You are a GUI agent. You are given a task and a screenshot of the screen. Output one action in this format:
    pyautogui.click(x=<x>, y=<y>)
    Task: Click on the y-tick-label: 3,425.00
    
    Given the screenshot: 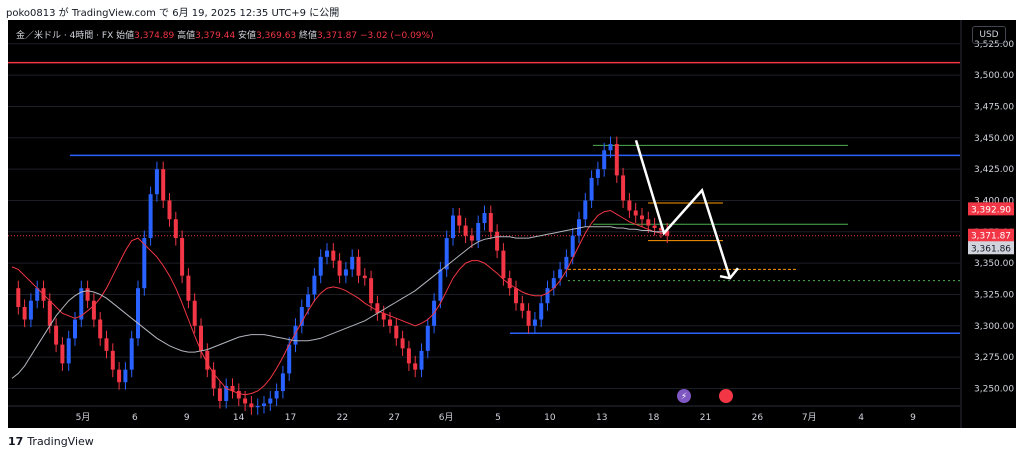 What is the action you would take?
    pyautogui.click(x=994, y=170)
    